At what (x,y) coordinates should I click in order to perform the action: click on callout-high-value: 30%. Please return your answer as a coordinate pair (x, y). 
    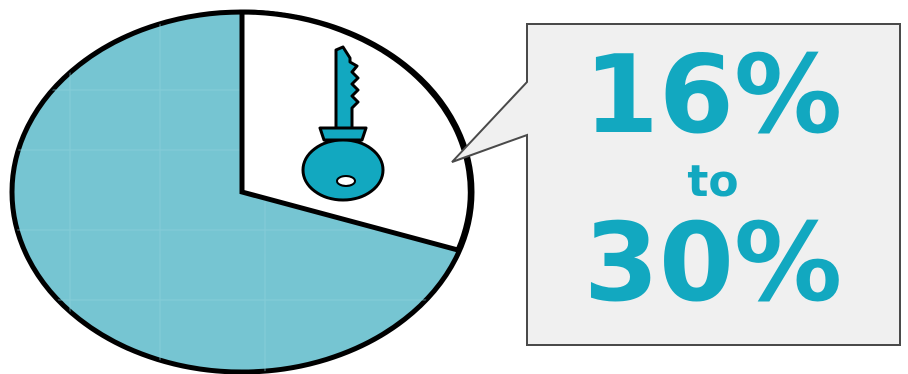
    Looking at the image, I should click on (713, 263).